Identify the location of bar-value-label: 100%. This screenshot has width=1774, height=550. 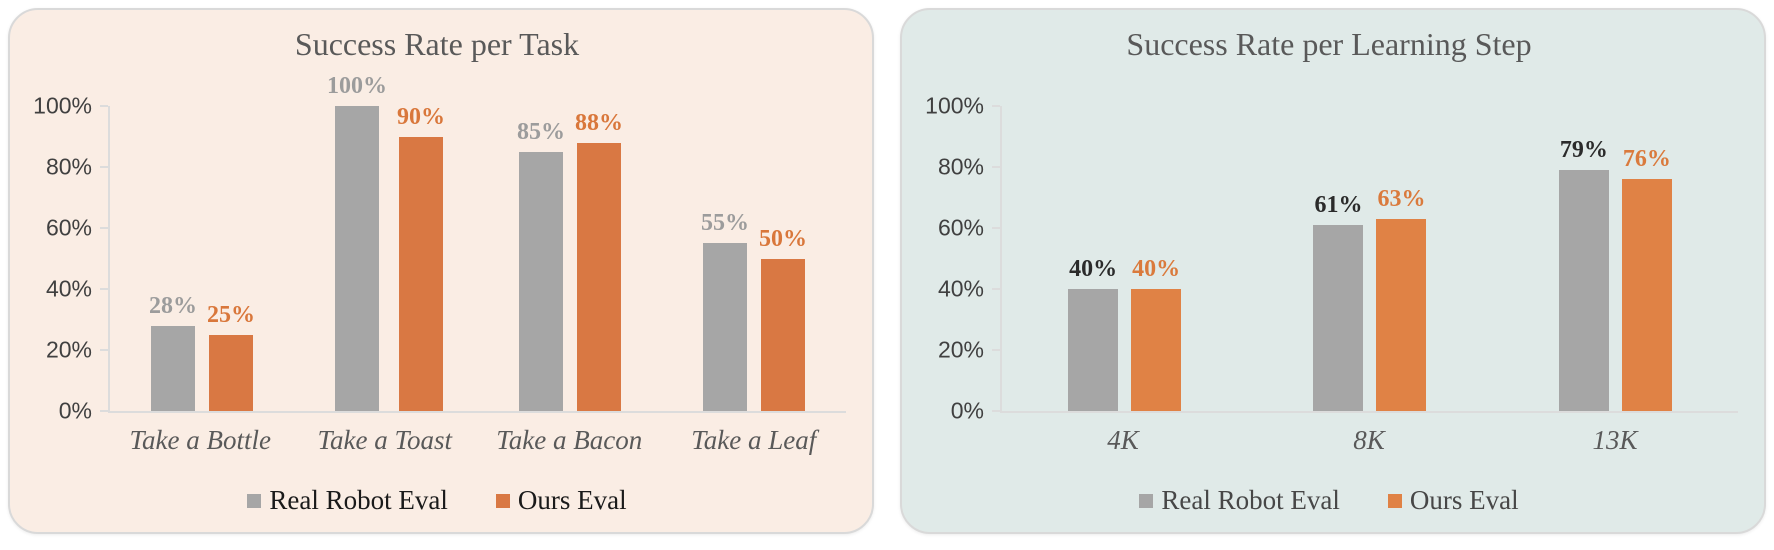
(357, 86).